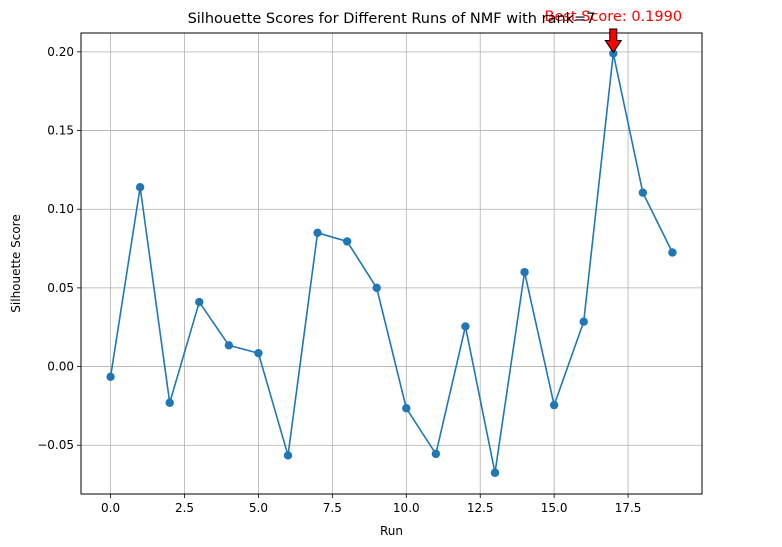 The height and width of the screenshot is (547, 782). Describe the element at coordinates (554, 508) in the screenshot. I see `x-tick-label: 15.0` at that location.